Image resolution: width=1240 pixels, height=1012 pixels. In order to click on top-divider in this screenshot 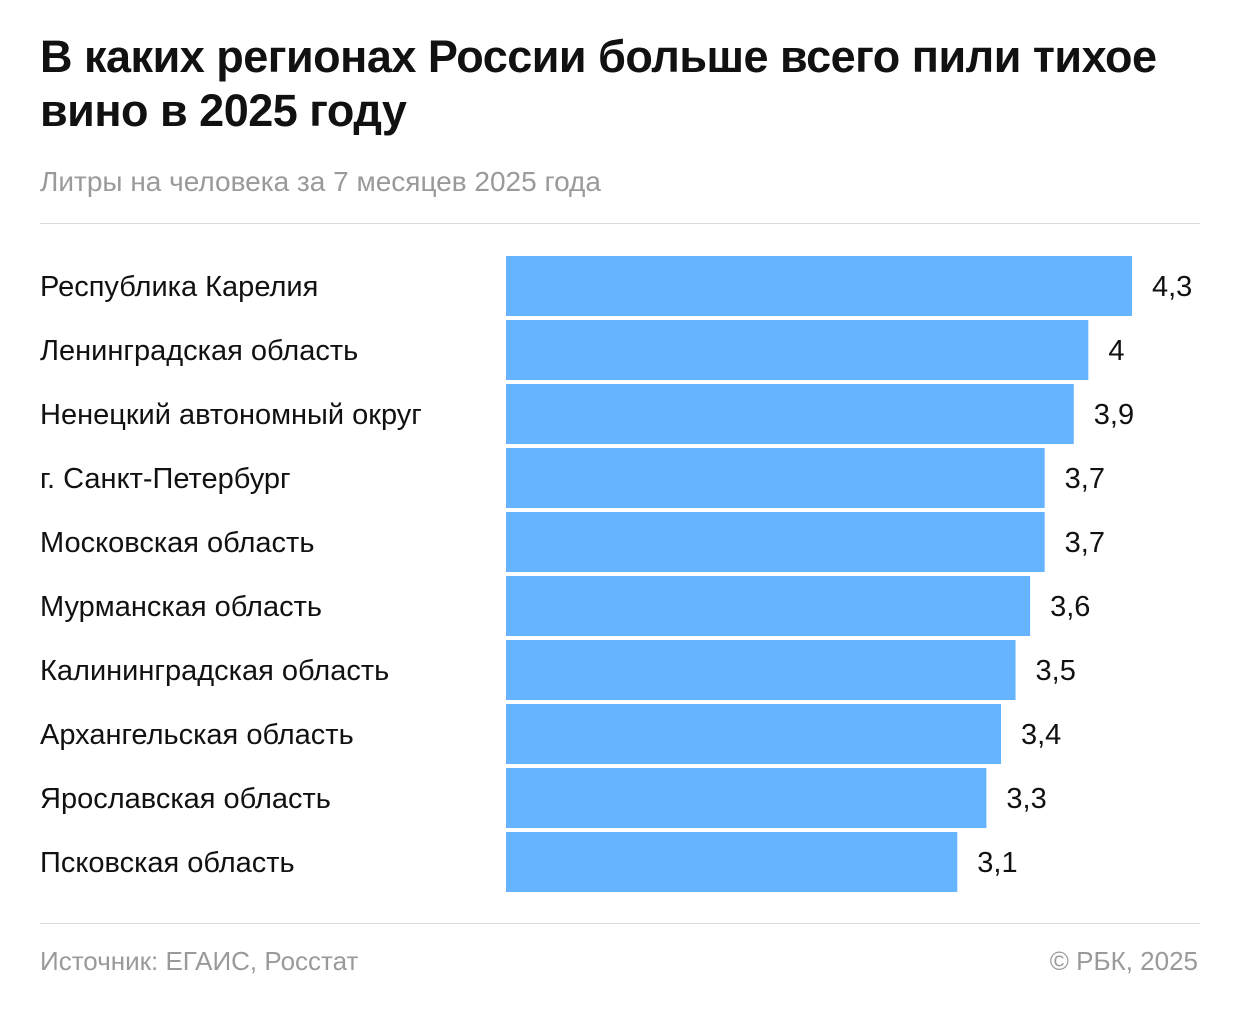, I will do `click(620, 223)`.